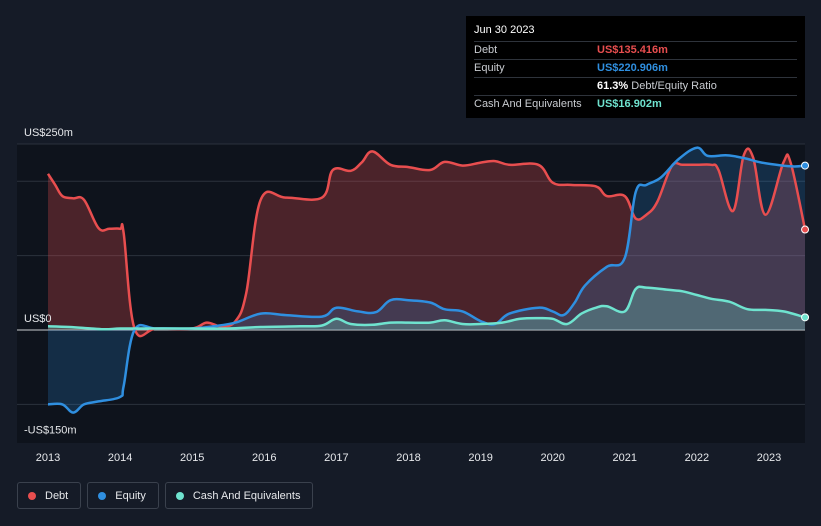  I want to click on cash-and-equivalents-line, so click(426, 308).